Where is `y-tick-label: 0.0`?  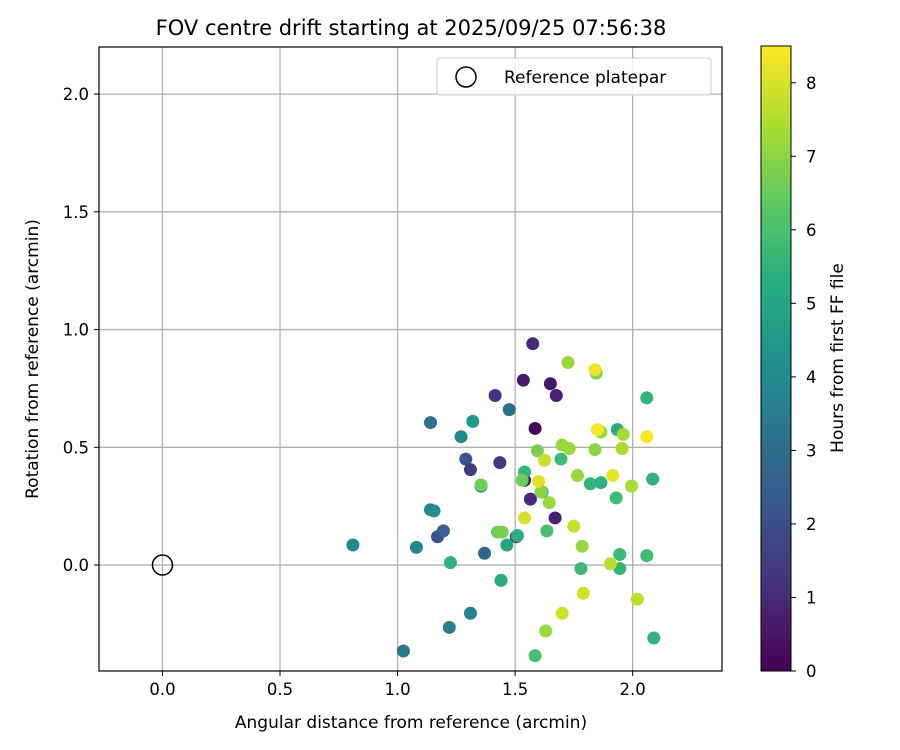 y-tick-label: 0.0 is located at coordinates (76, 565).